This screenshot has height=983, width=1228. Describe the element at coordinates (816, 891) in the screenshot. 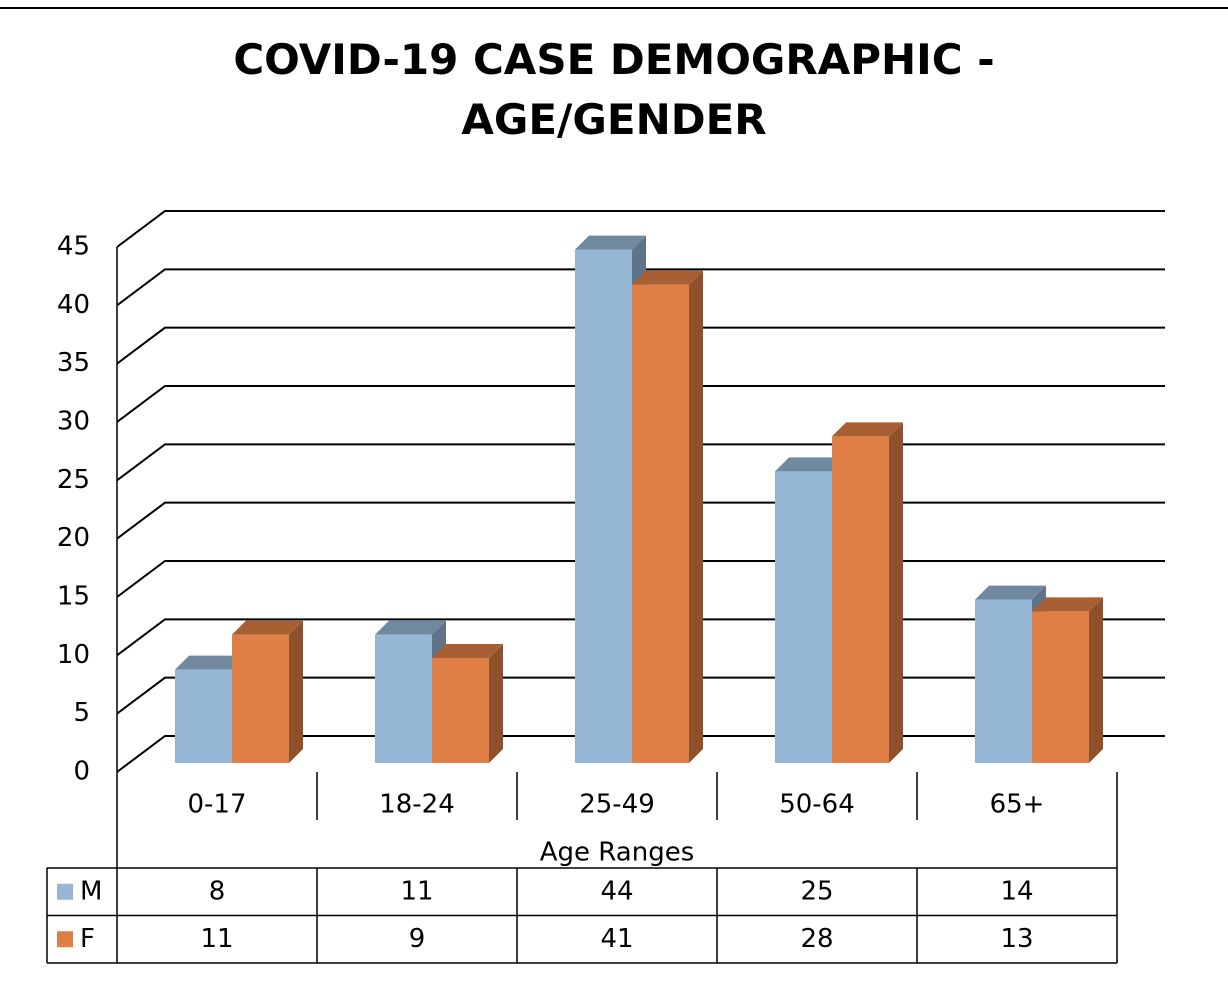

I see `table-value: 25` at that location.